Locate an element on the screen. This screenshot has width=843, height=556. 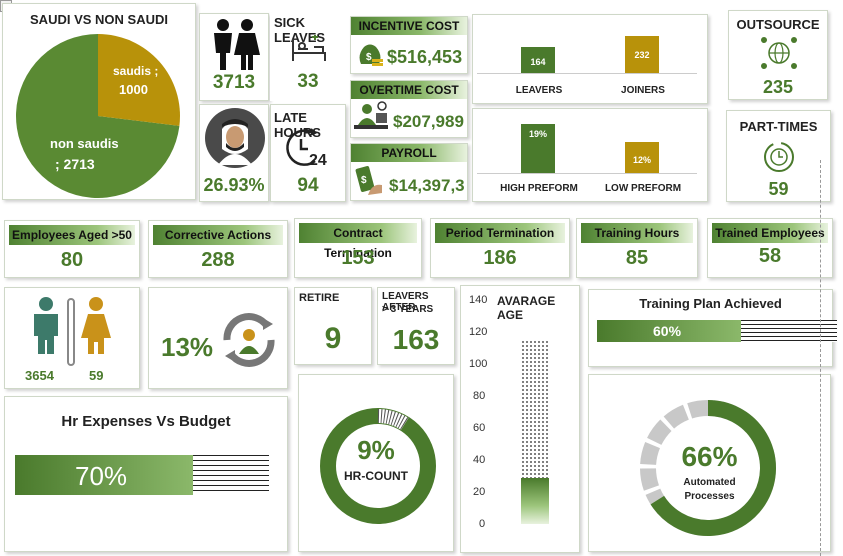
cash-hand-icon: $ is located at coordinates (368, 180).